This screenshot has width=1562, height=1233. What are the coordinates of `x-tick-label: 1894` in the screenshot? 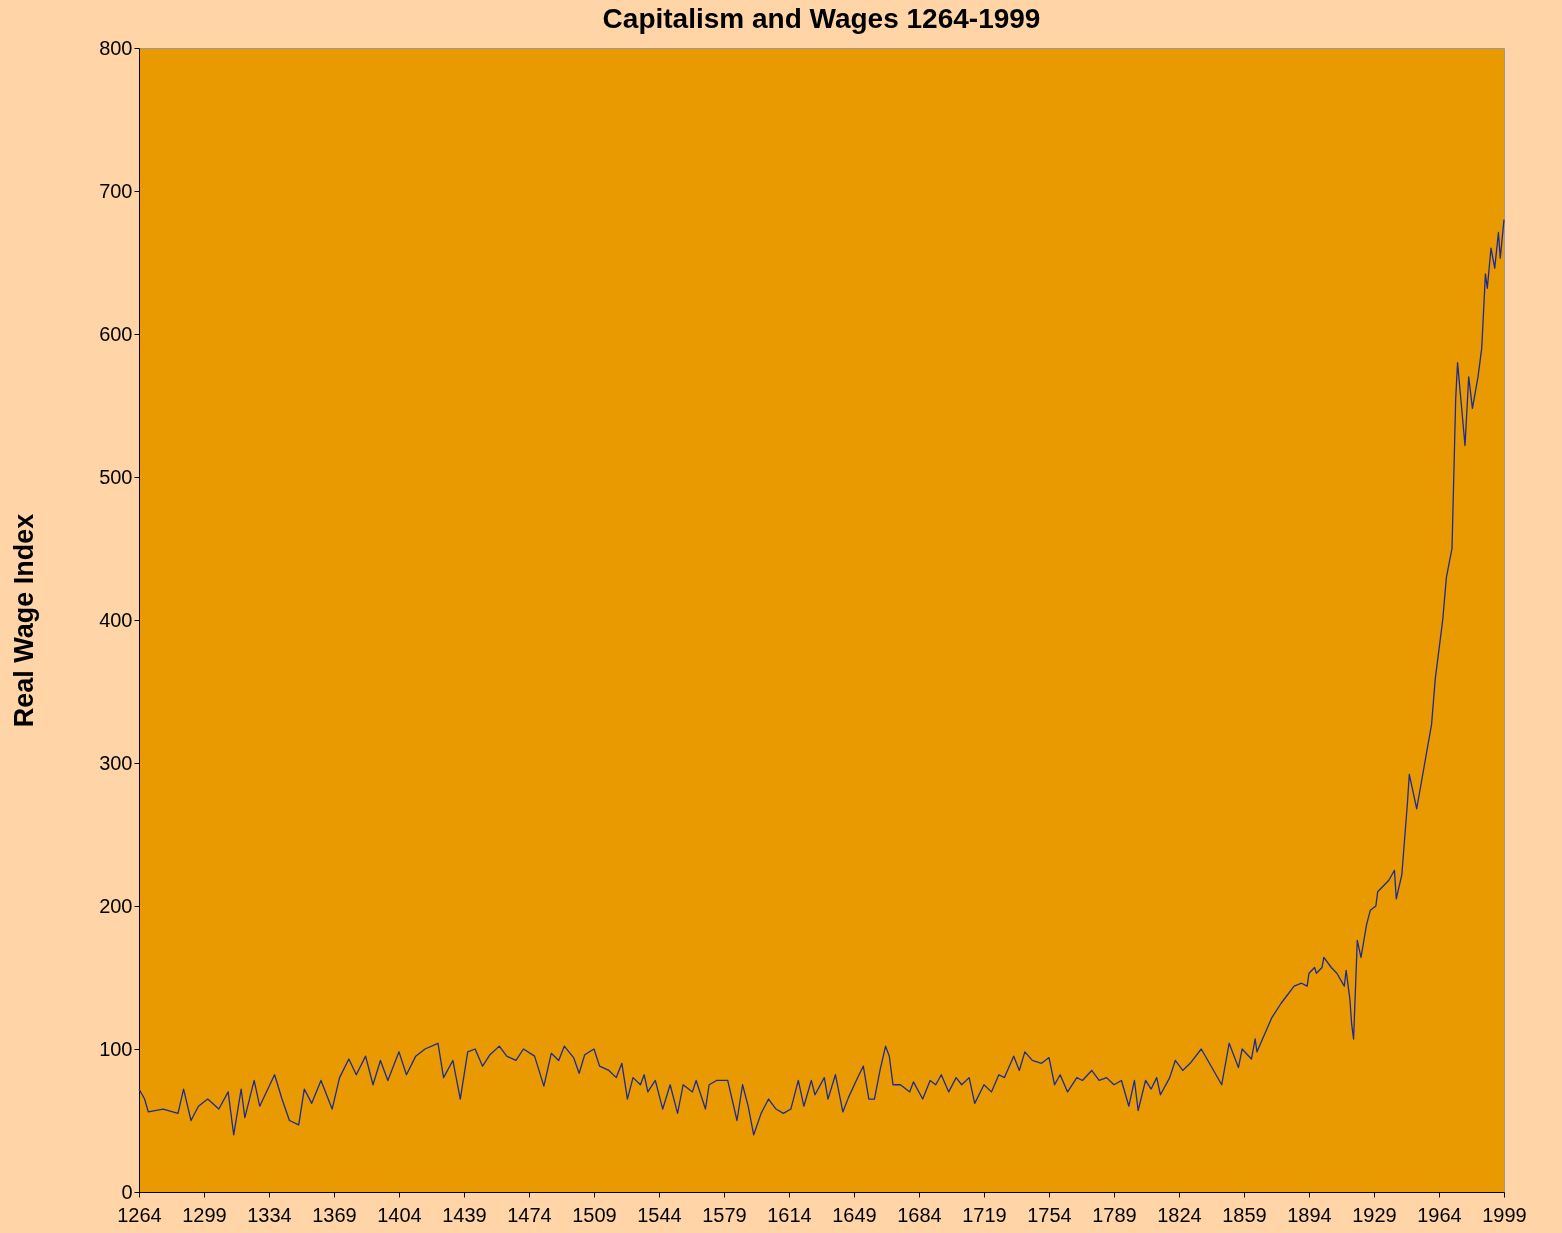 It's located at (1309, 1214).